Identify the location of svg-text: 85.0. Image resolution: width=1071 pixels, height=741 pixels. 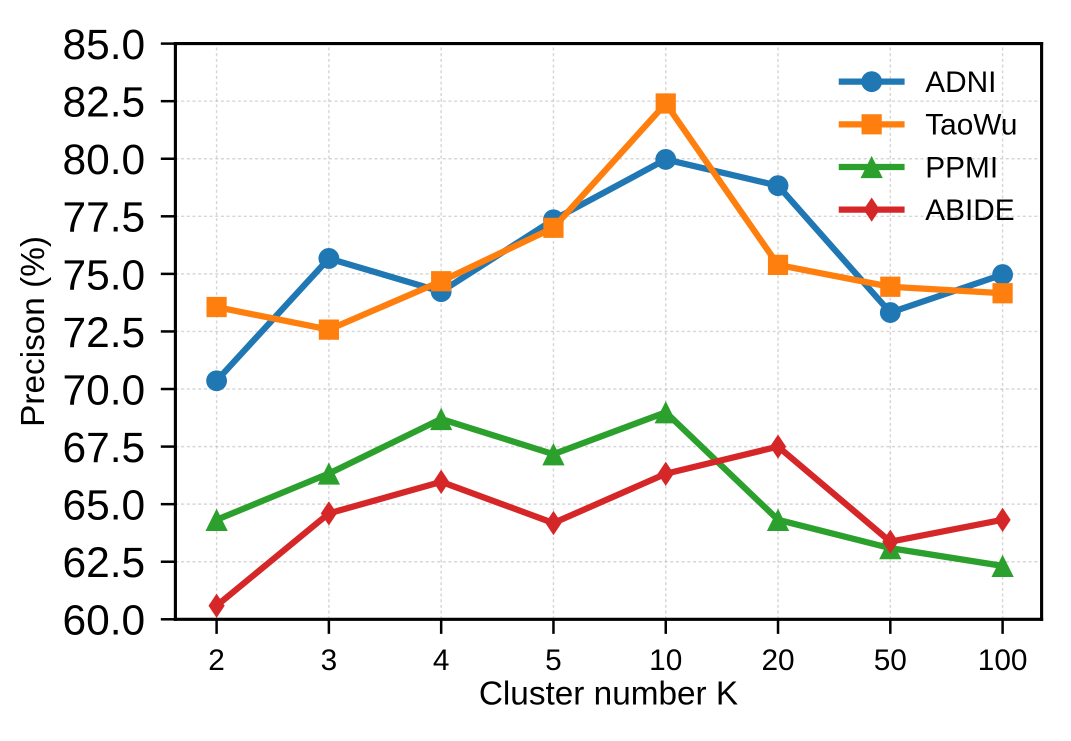
(104, 45).